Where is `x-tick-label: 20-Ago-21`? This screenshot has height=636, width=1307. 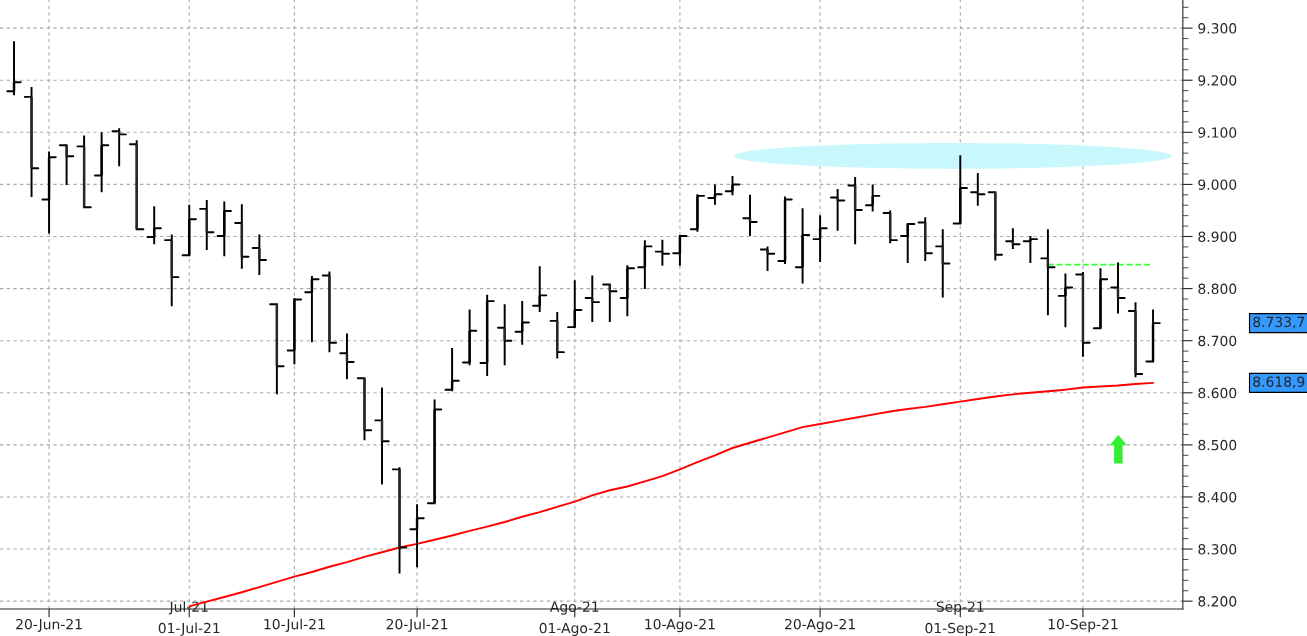
x-tick-label: 20-Ago-21 is located at coordinates (820, 625).